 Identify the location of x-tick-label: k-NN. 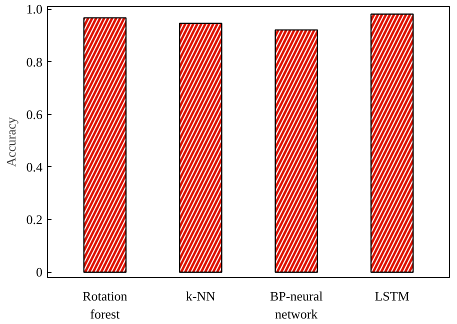
(201, 296).